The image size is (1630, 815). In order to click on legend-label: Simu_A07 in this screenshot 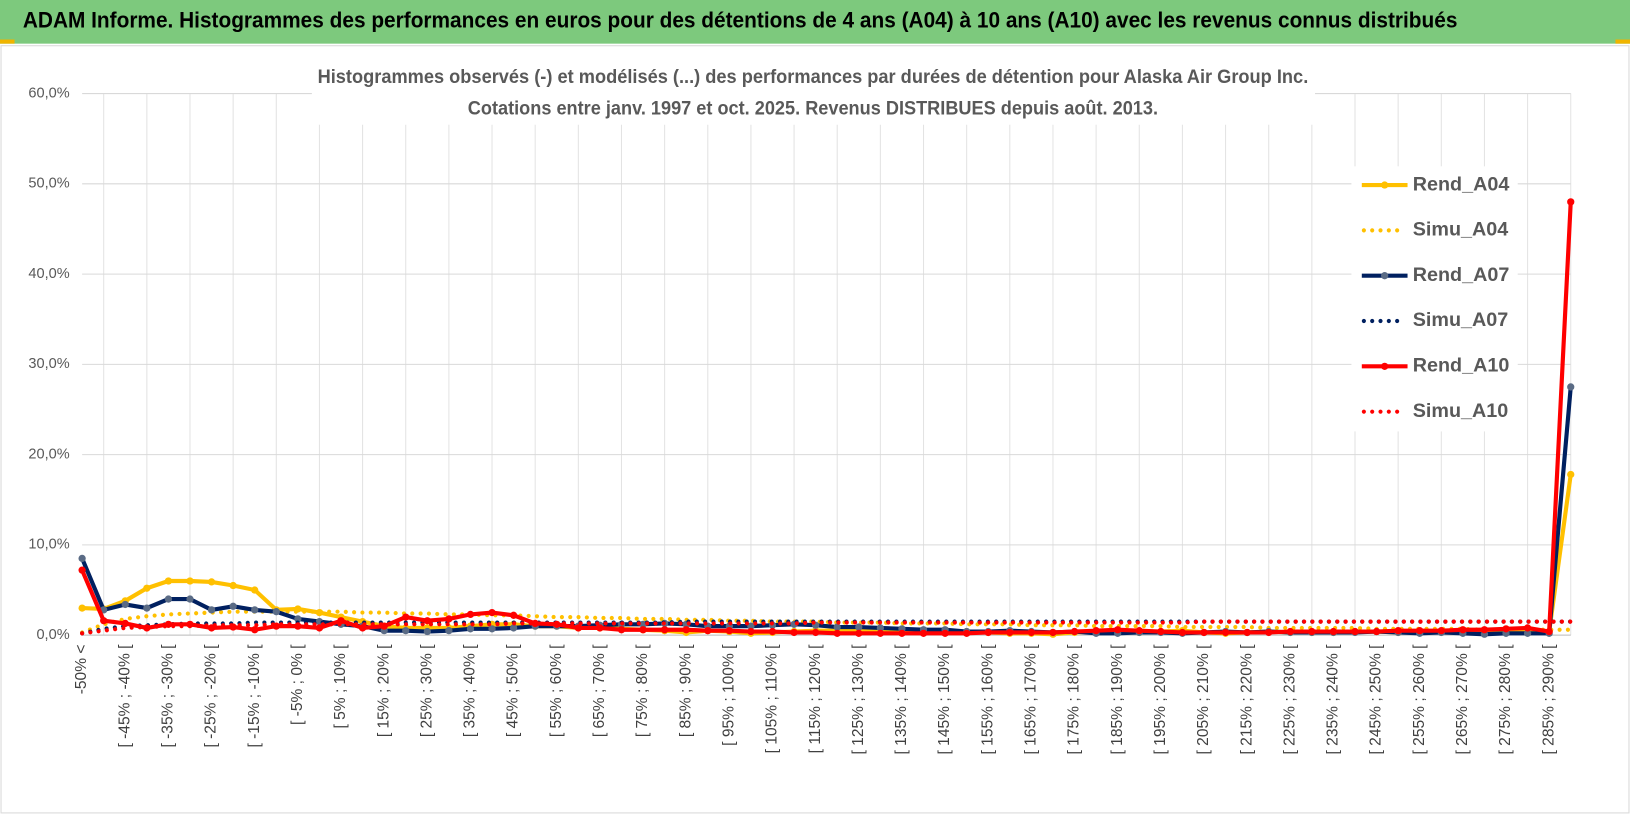, I will do `click(1461, 320)`.